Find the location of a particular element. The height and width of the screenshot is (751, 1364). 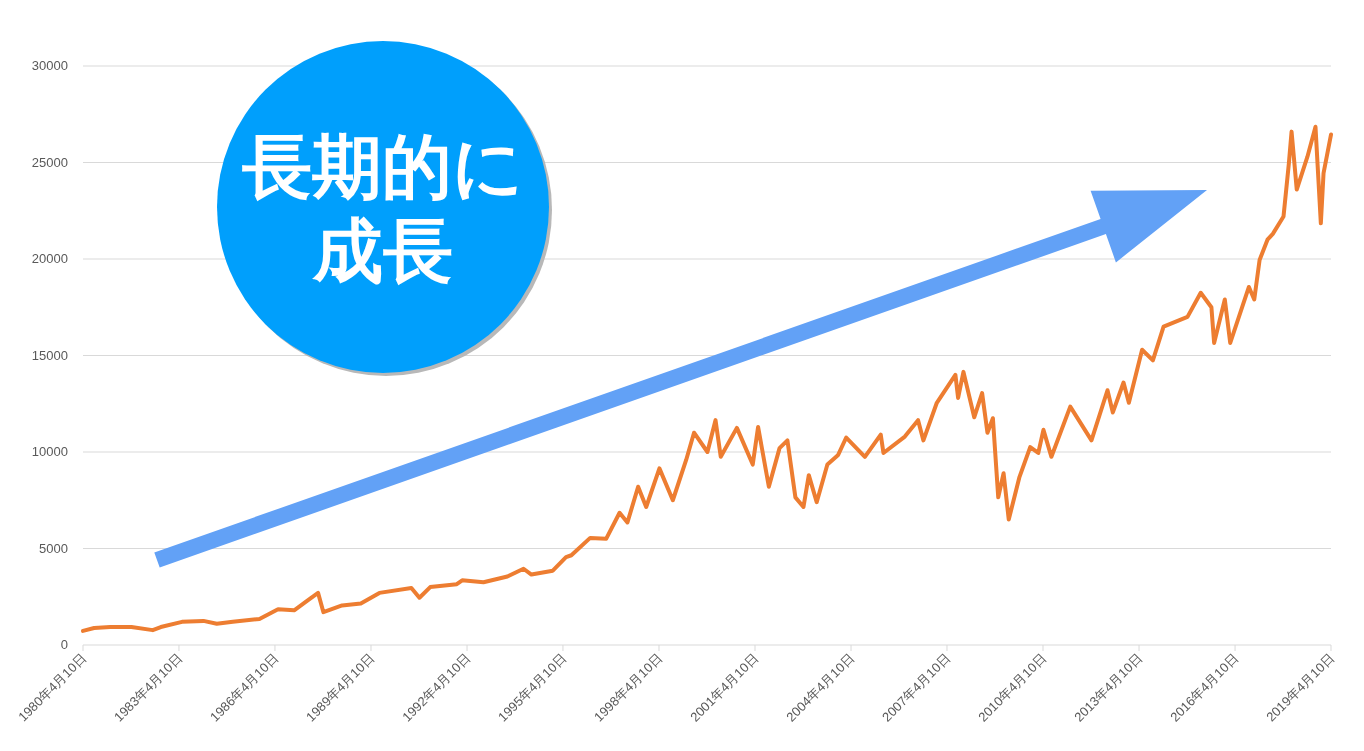

y-tick-label: 10000 is located at coordinates (49, 451).